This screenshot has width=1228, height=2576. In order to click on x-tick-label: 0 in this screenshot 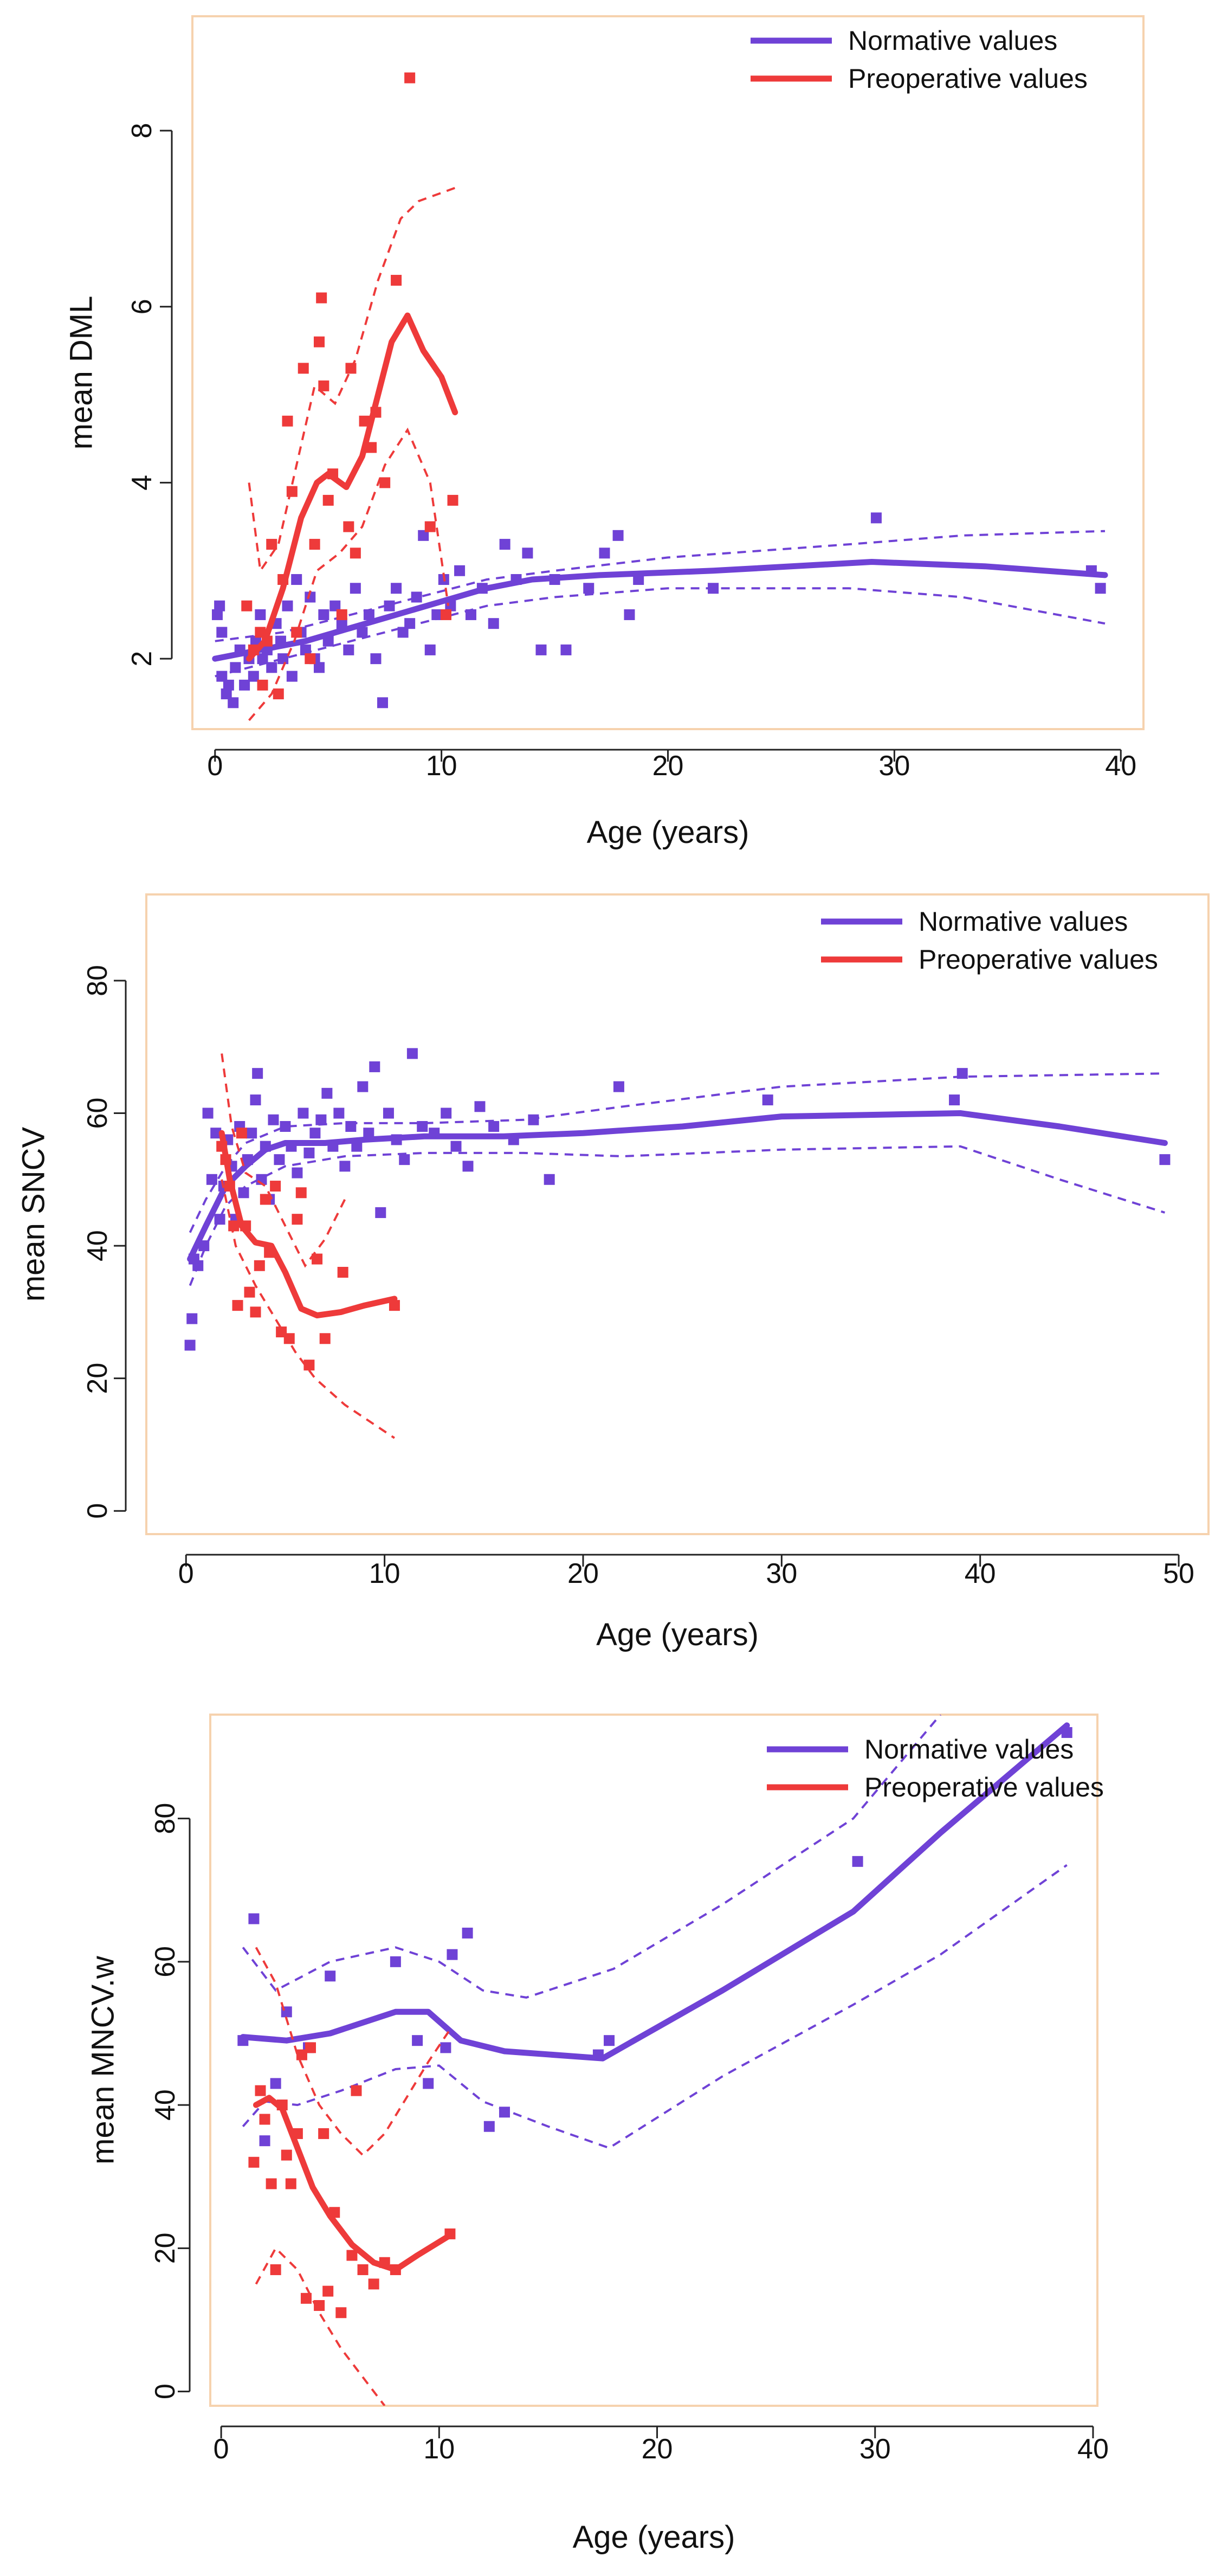, I will do `click(186, 1573)`.